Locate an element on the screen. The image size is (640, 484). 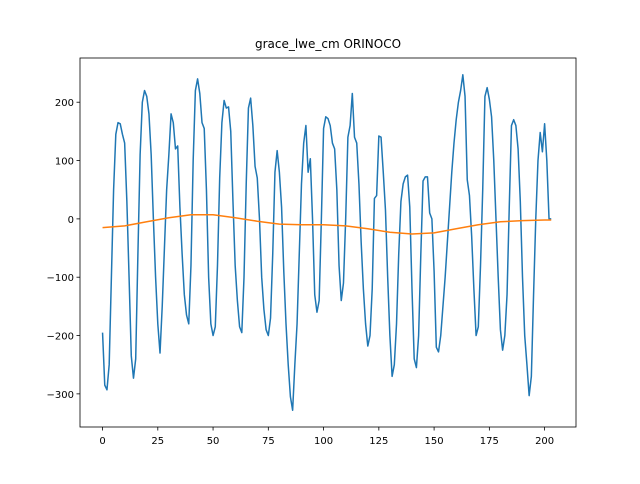
x-tick-label: 125 is located at coordinates (378, 441).